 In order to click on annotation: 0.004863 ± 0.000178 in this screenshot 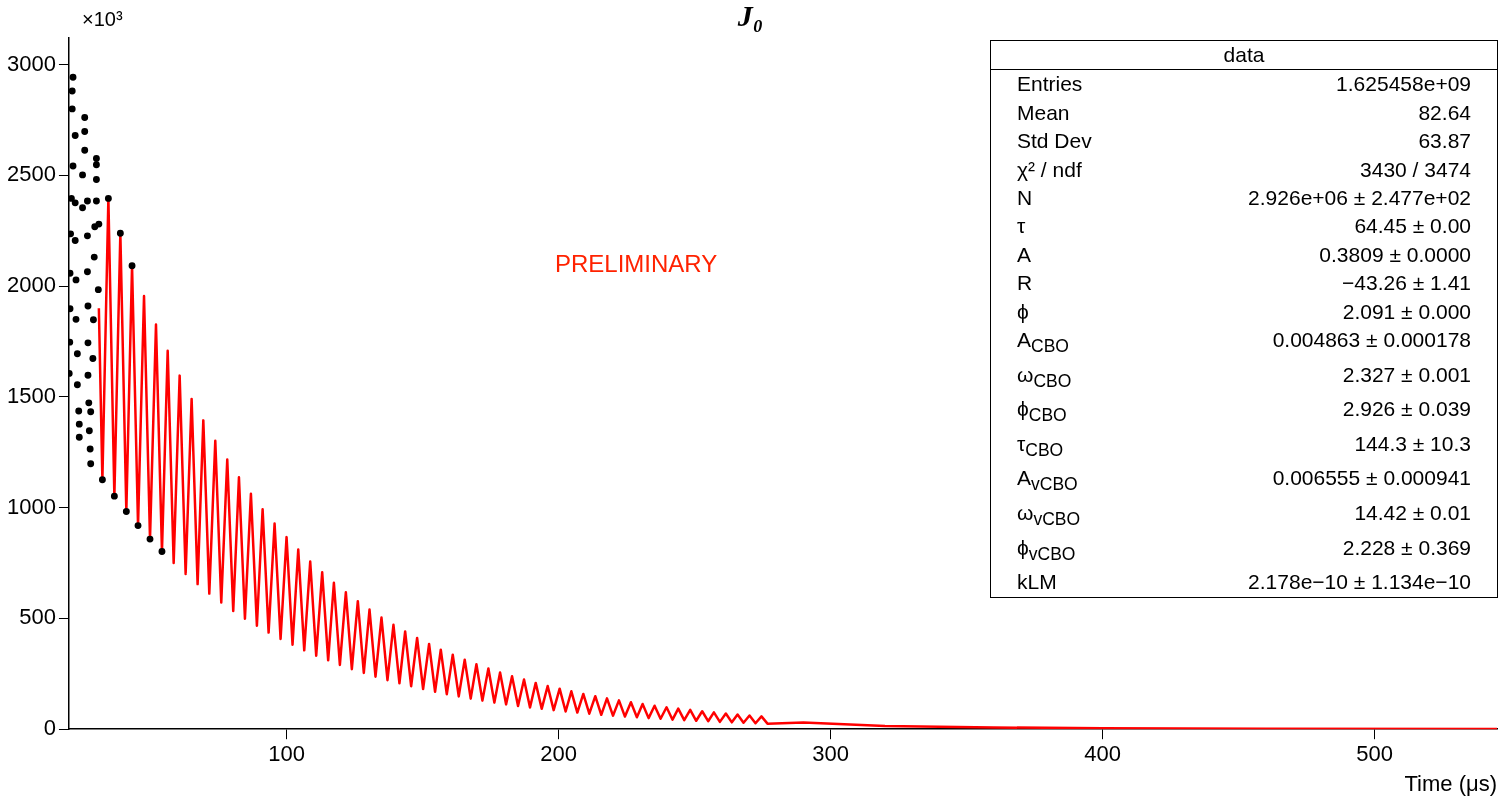, I will do `click(1371, 340)`.